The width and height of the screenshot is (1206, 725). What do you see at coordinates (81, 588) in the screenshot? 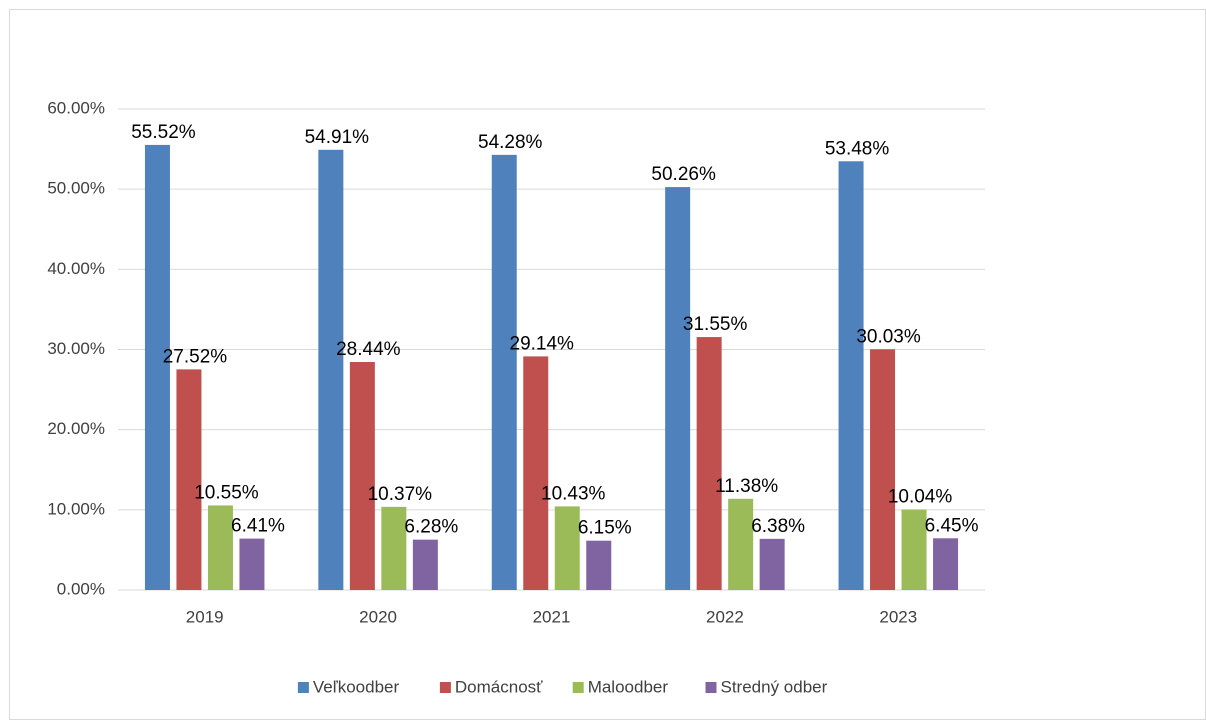
I see `y-tick-label: 0.00%` at bounding box center [81, 588].